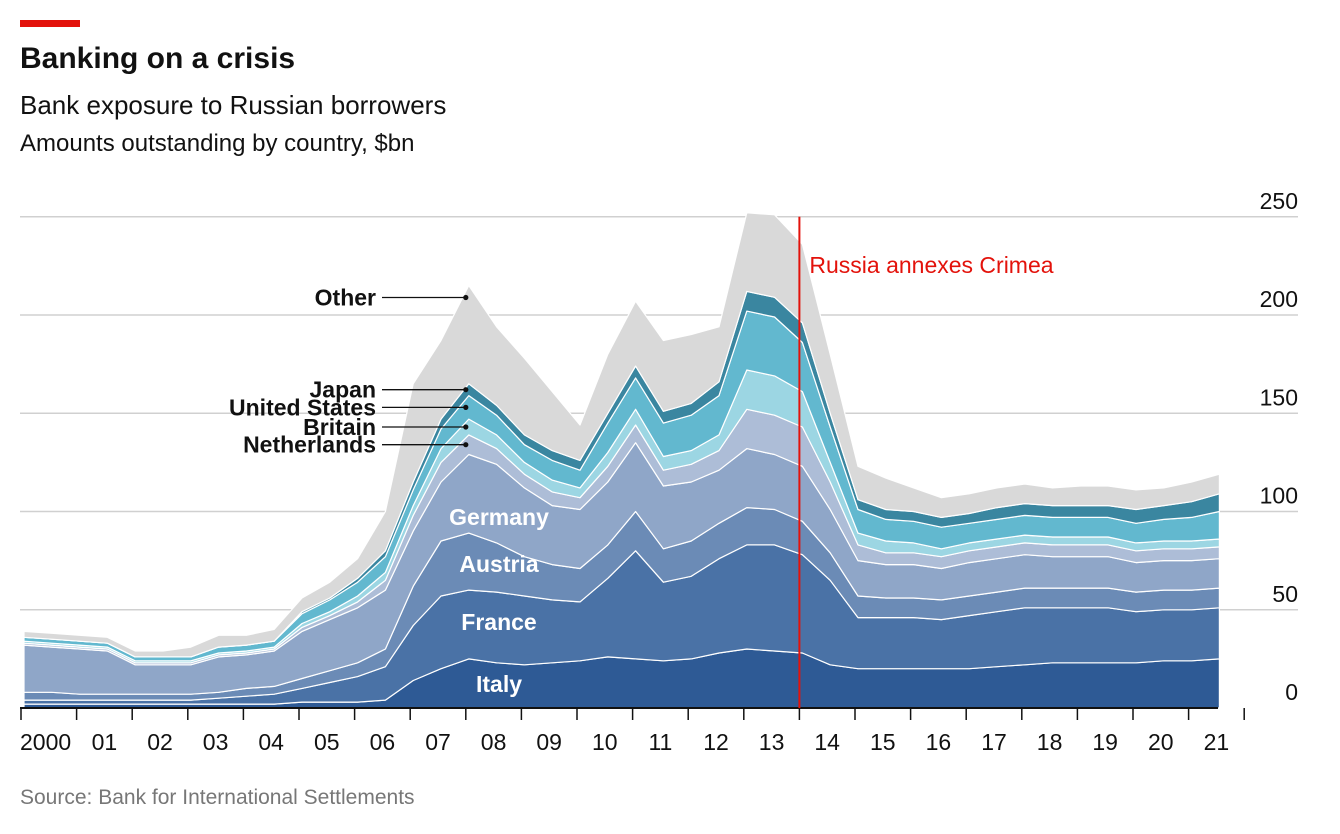  What do you see at coordinates (827, 742) in the screenshot?
I see `x-tick-label: 14` at bounding box center [827, 742].